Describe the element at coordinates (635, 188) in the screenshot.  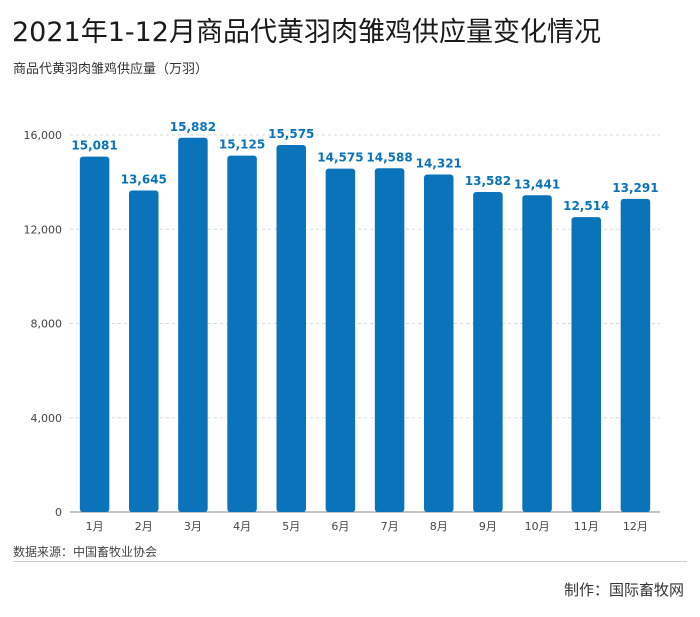
I see `bar-value-label: 13,291` at that location.